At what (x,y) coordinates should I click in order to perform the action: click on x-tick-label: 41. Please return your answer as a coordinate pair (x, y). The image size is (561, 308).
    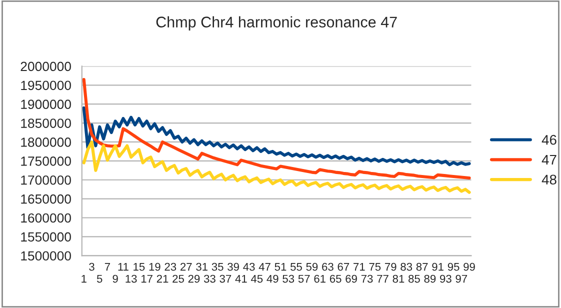
    Looking at the image, I should click on (241, 278).